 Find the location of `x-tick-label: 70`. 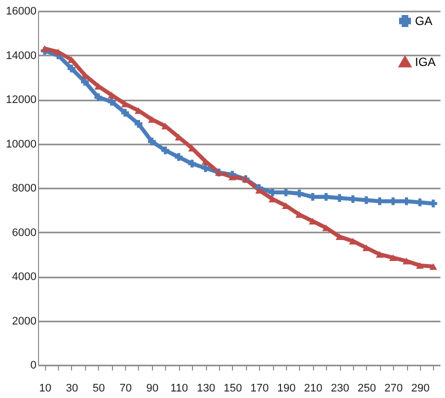

x-tick-label: 70 is located at coordinates (125, 388).